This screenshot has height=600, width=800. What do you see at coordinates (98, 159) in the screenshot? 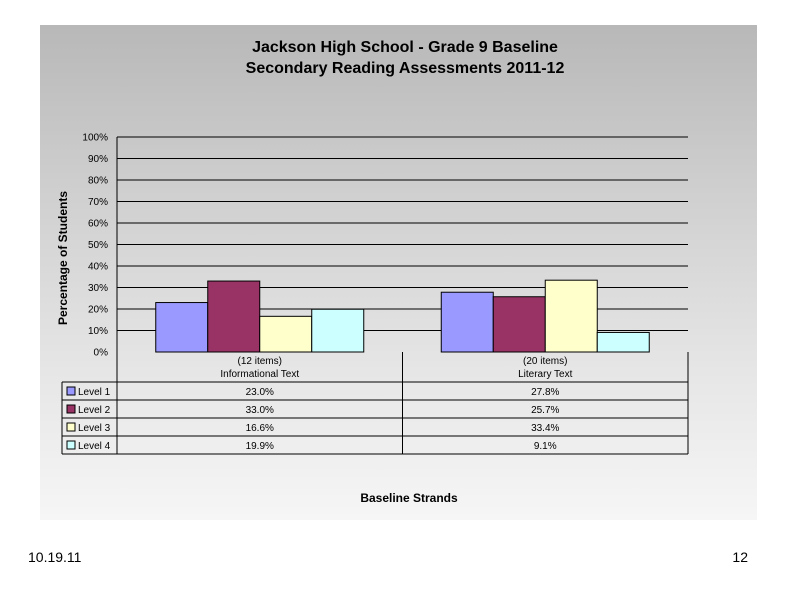
I see `y-tick-label: 90%` at bounding box center [98, 159].